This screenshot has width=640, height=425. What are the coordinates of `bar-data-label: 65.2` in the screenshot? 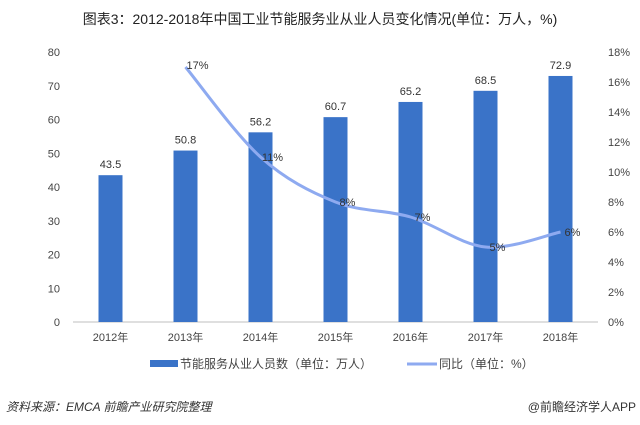 It's located at (410, 92).